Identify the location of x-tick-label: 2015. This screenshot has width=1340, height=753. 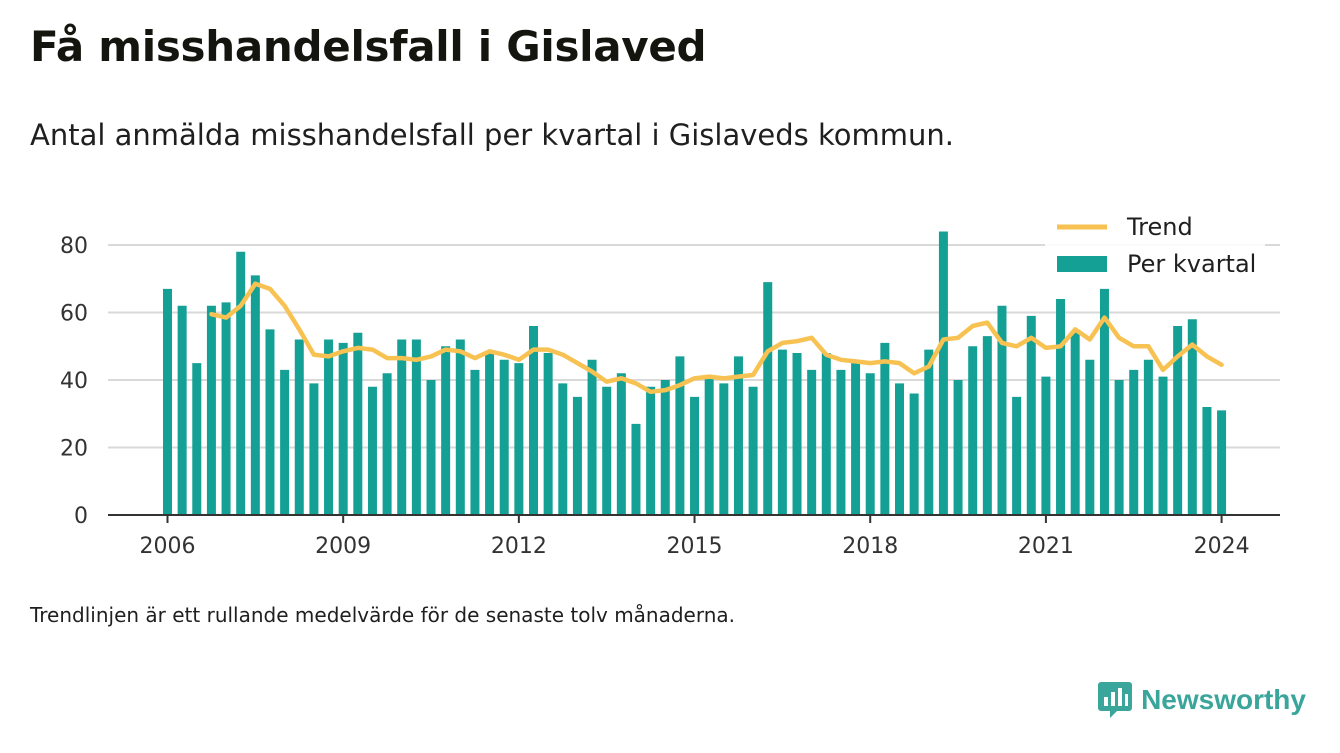
(695, 546).